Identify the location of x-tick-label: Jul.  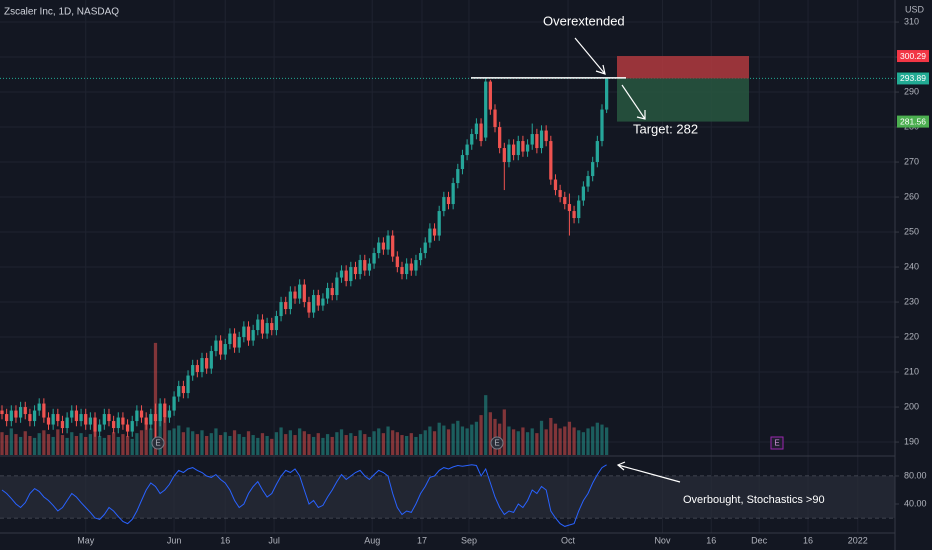
(274, 540).